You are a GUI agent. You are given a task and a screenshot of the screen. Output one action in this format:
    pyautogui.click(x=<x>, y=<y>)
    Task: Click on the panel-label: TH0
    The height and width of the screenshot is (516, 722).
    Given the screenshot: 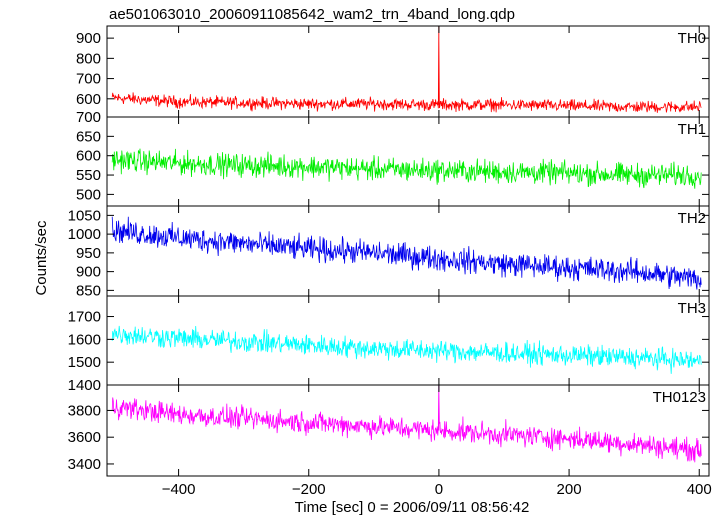 What is the action you would take?
    pyautogui.click(x=692, y=38)
    